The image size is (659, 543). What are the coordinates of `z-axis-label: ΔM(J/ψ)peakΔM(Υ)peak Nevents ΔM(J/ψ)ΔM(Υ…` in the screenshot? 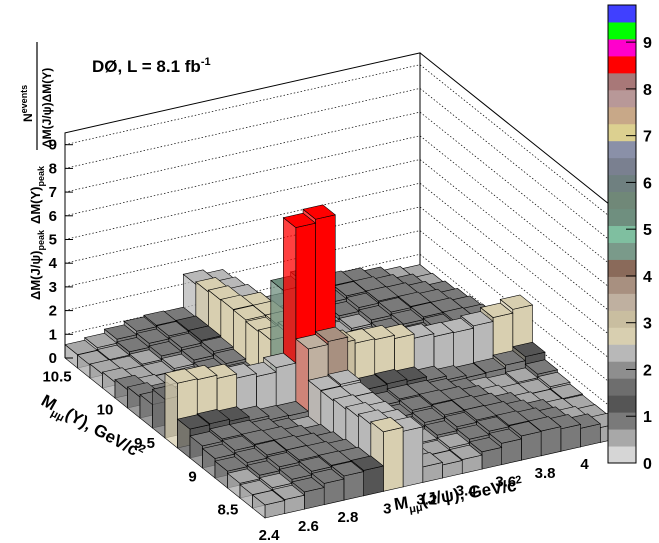 It's located at (36, 171).